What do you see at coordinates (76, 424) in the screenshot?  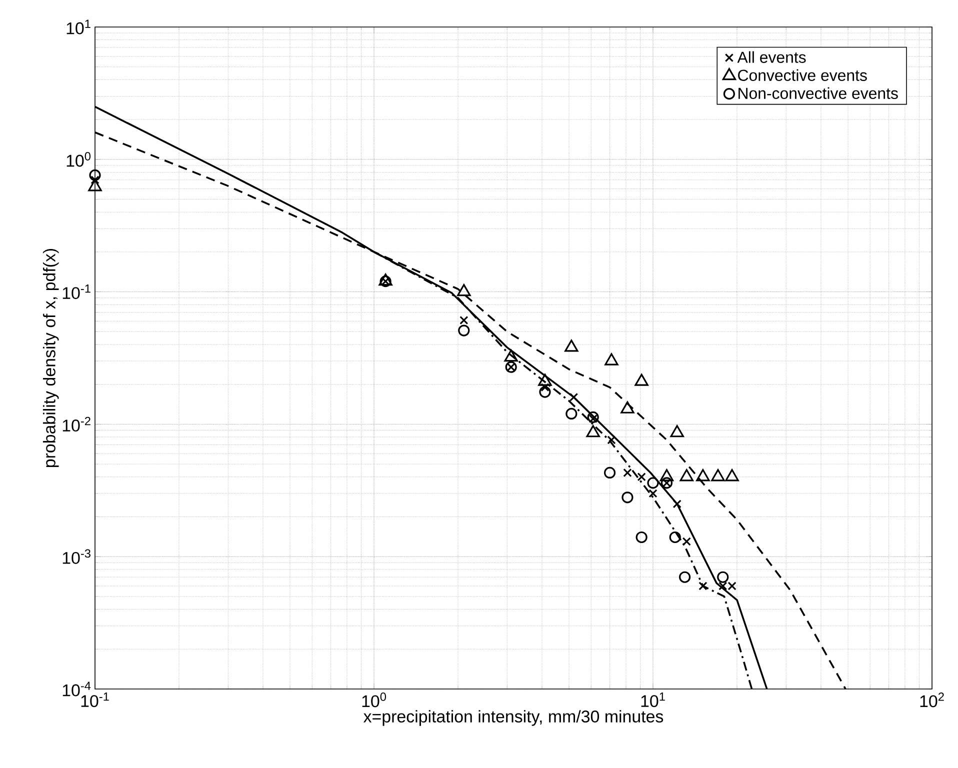 I see `y-tick-label: 10$^{-2}$` at bounding box center [76, 424].